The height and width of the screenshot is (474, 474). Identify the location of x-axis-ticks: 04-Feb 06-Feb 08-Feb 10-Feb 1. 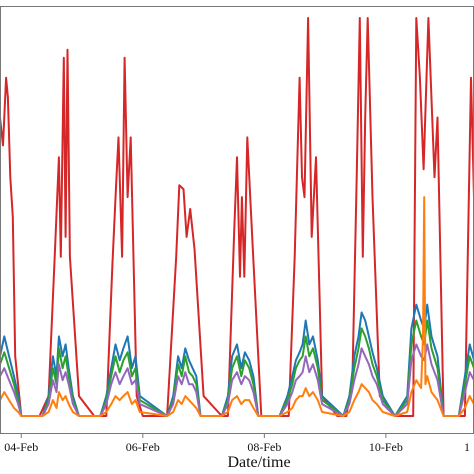
(237, 443).